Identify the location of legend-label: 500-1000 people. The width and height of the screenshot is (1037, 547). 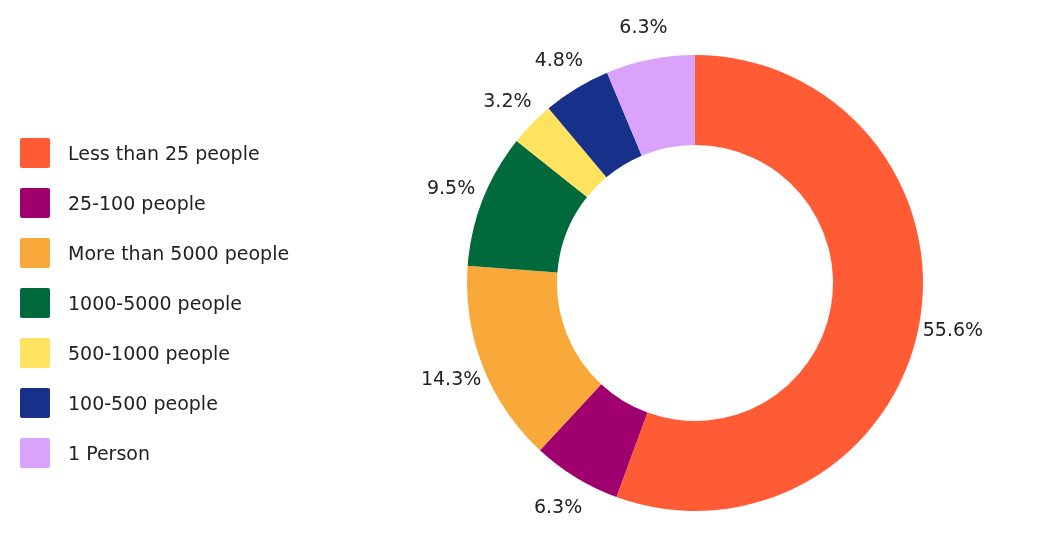
(149, 352).